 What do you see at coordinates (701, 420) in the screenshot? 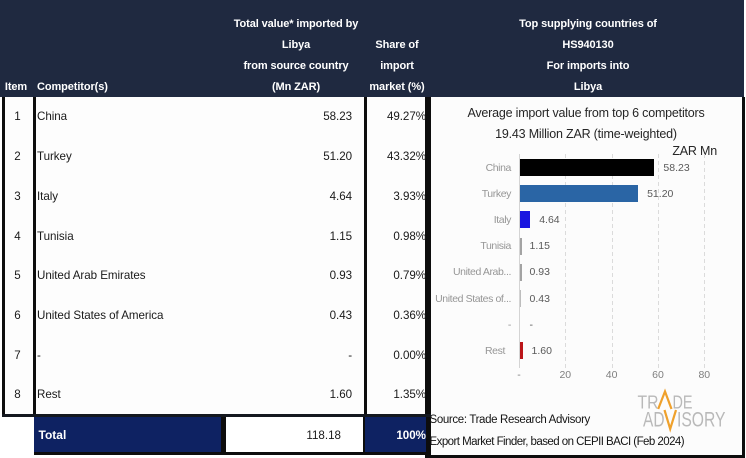
I see `svg-text: ISORY` at bounding box center [701, 420].